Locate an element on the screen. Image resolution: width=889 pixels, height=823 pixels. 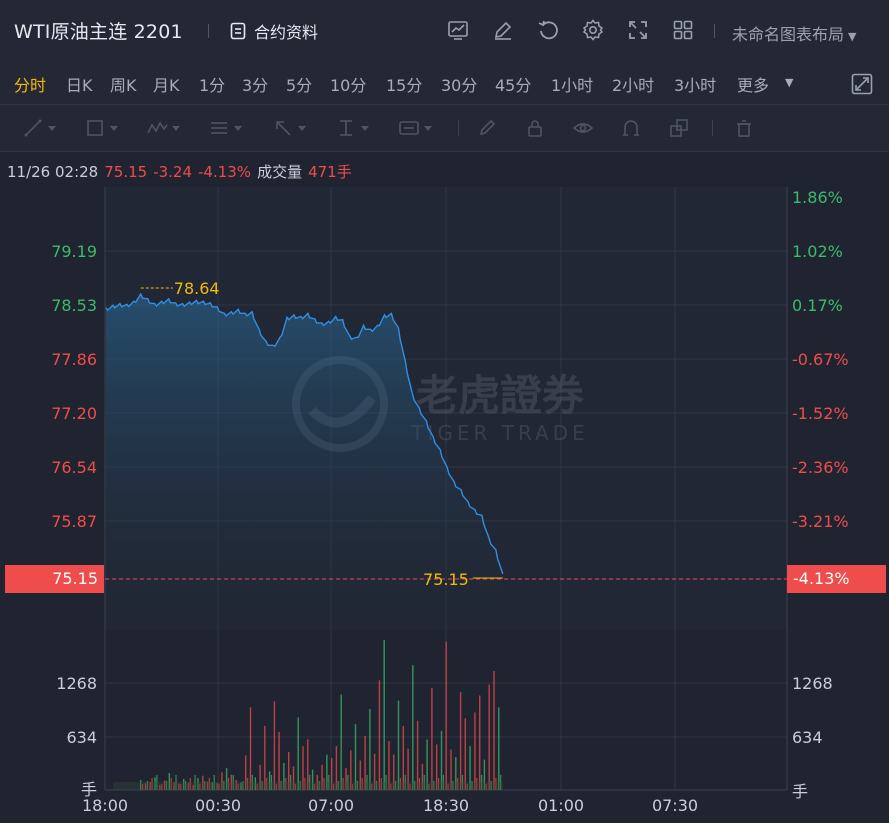
y-left-tick: 77.20 is located at coordinates (74, 413).